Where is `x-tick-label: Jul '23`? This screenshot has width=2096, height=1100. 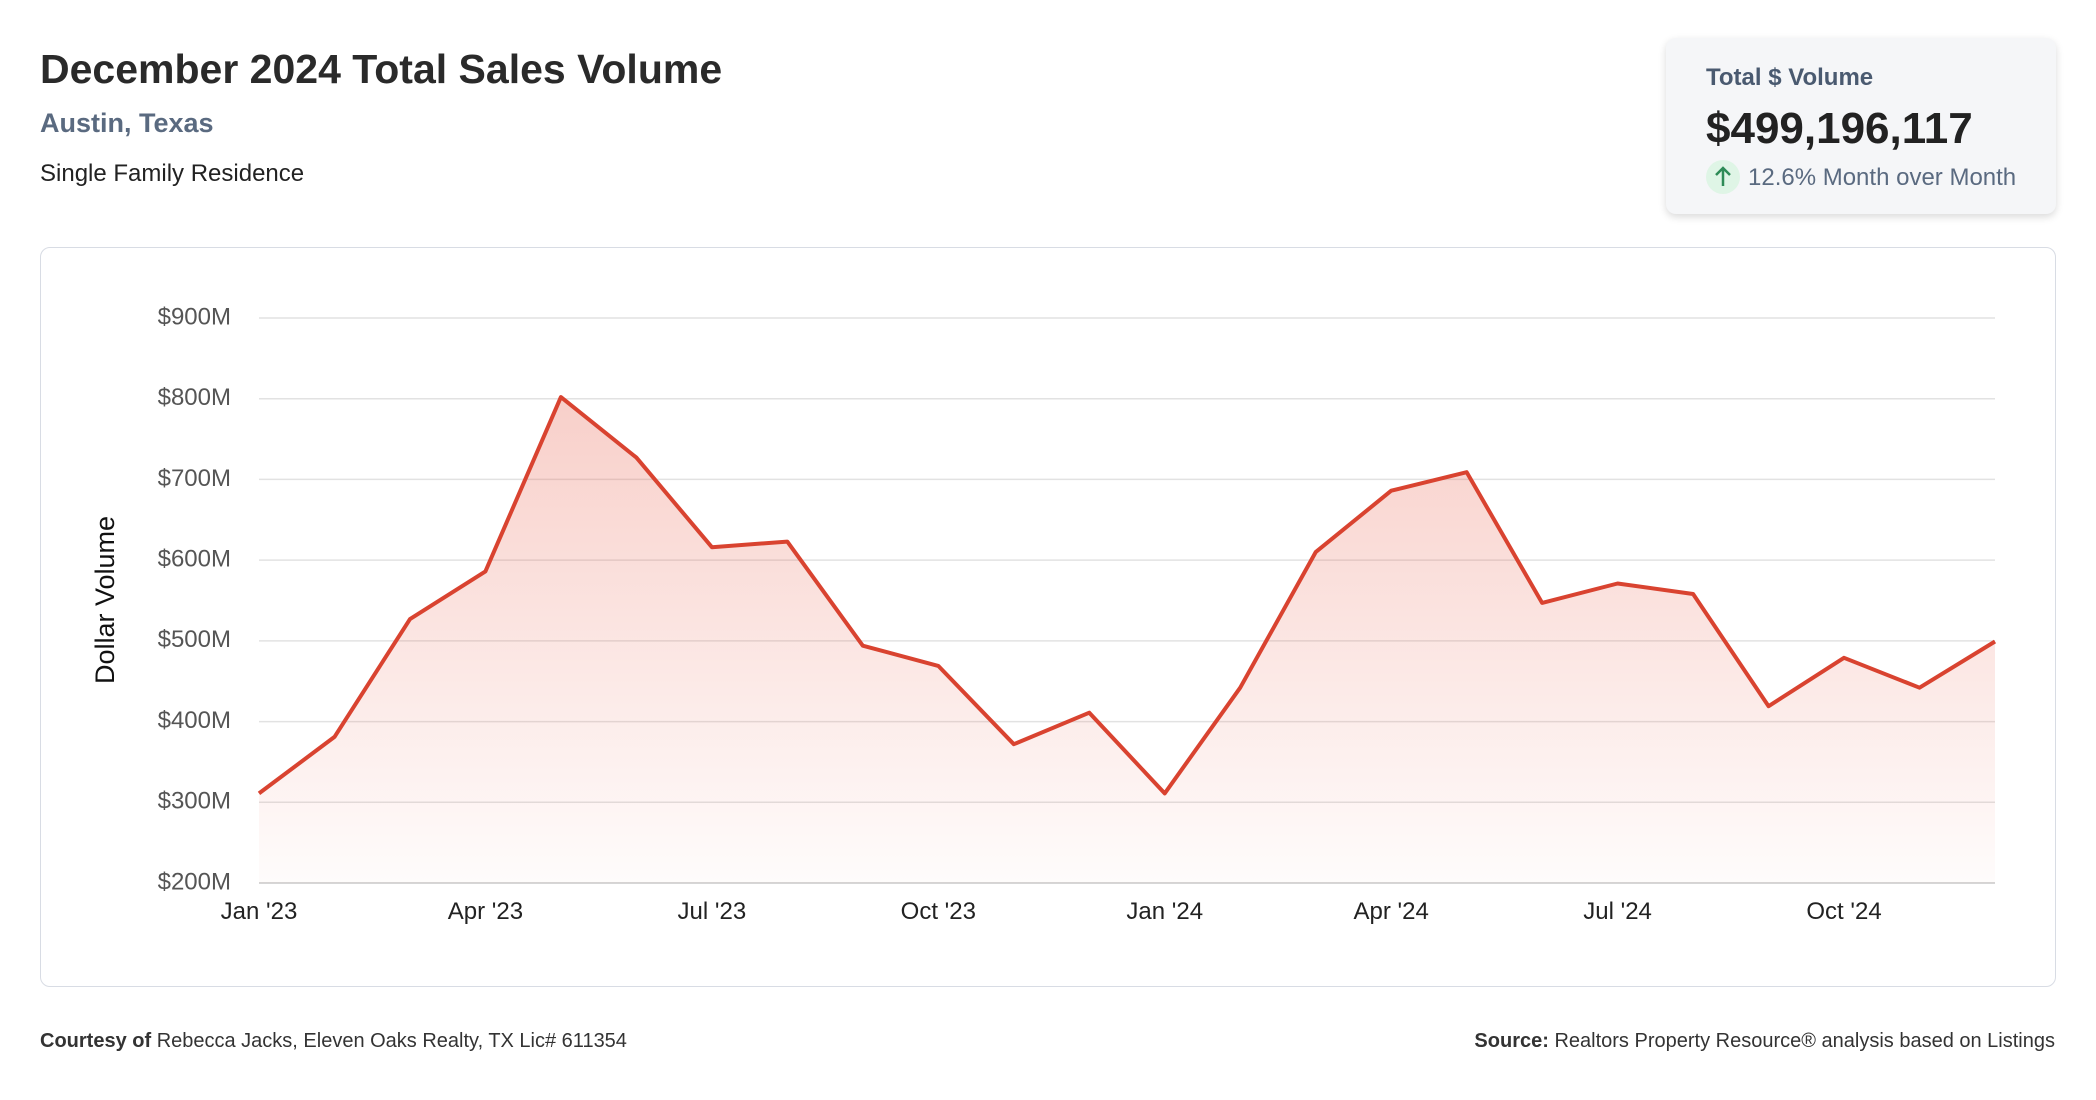
x-tick-label: Jul '23 is located at coordinates (712, 911).